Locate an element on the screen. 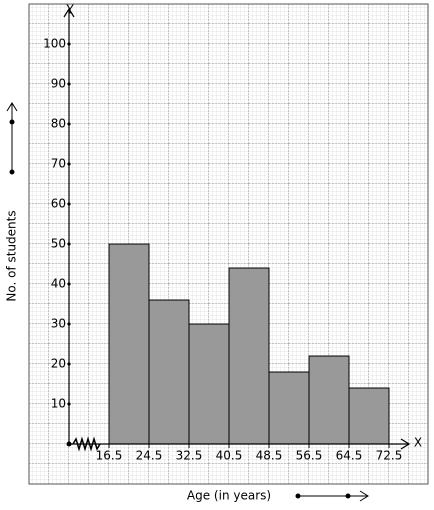 The image size is (434, 510). y-tick-label: 50 is located at coordinates (58, 244).